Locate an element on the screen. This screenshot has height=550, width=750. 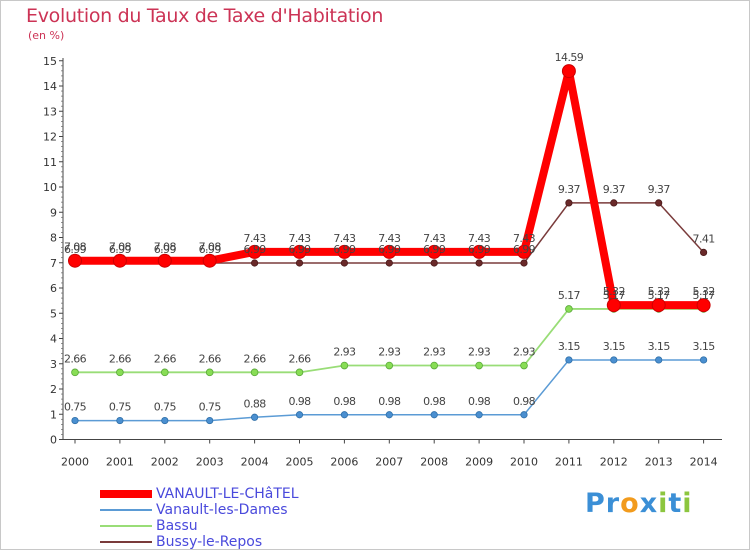
x-tick-label: 2000 is located at coordinates (75, 462).